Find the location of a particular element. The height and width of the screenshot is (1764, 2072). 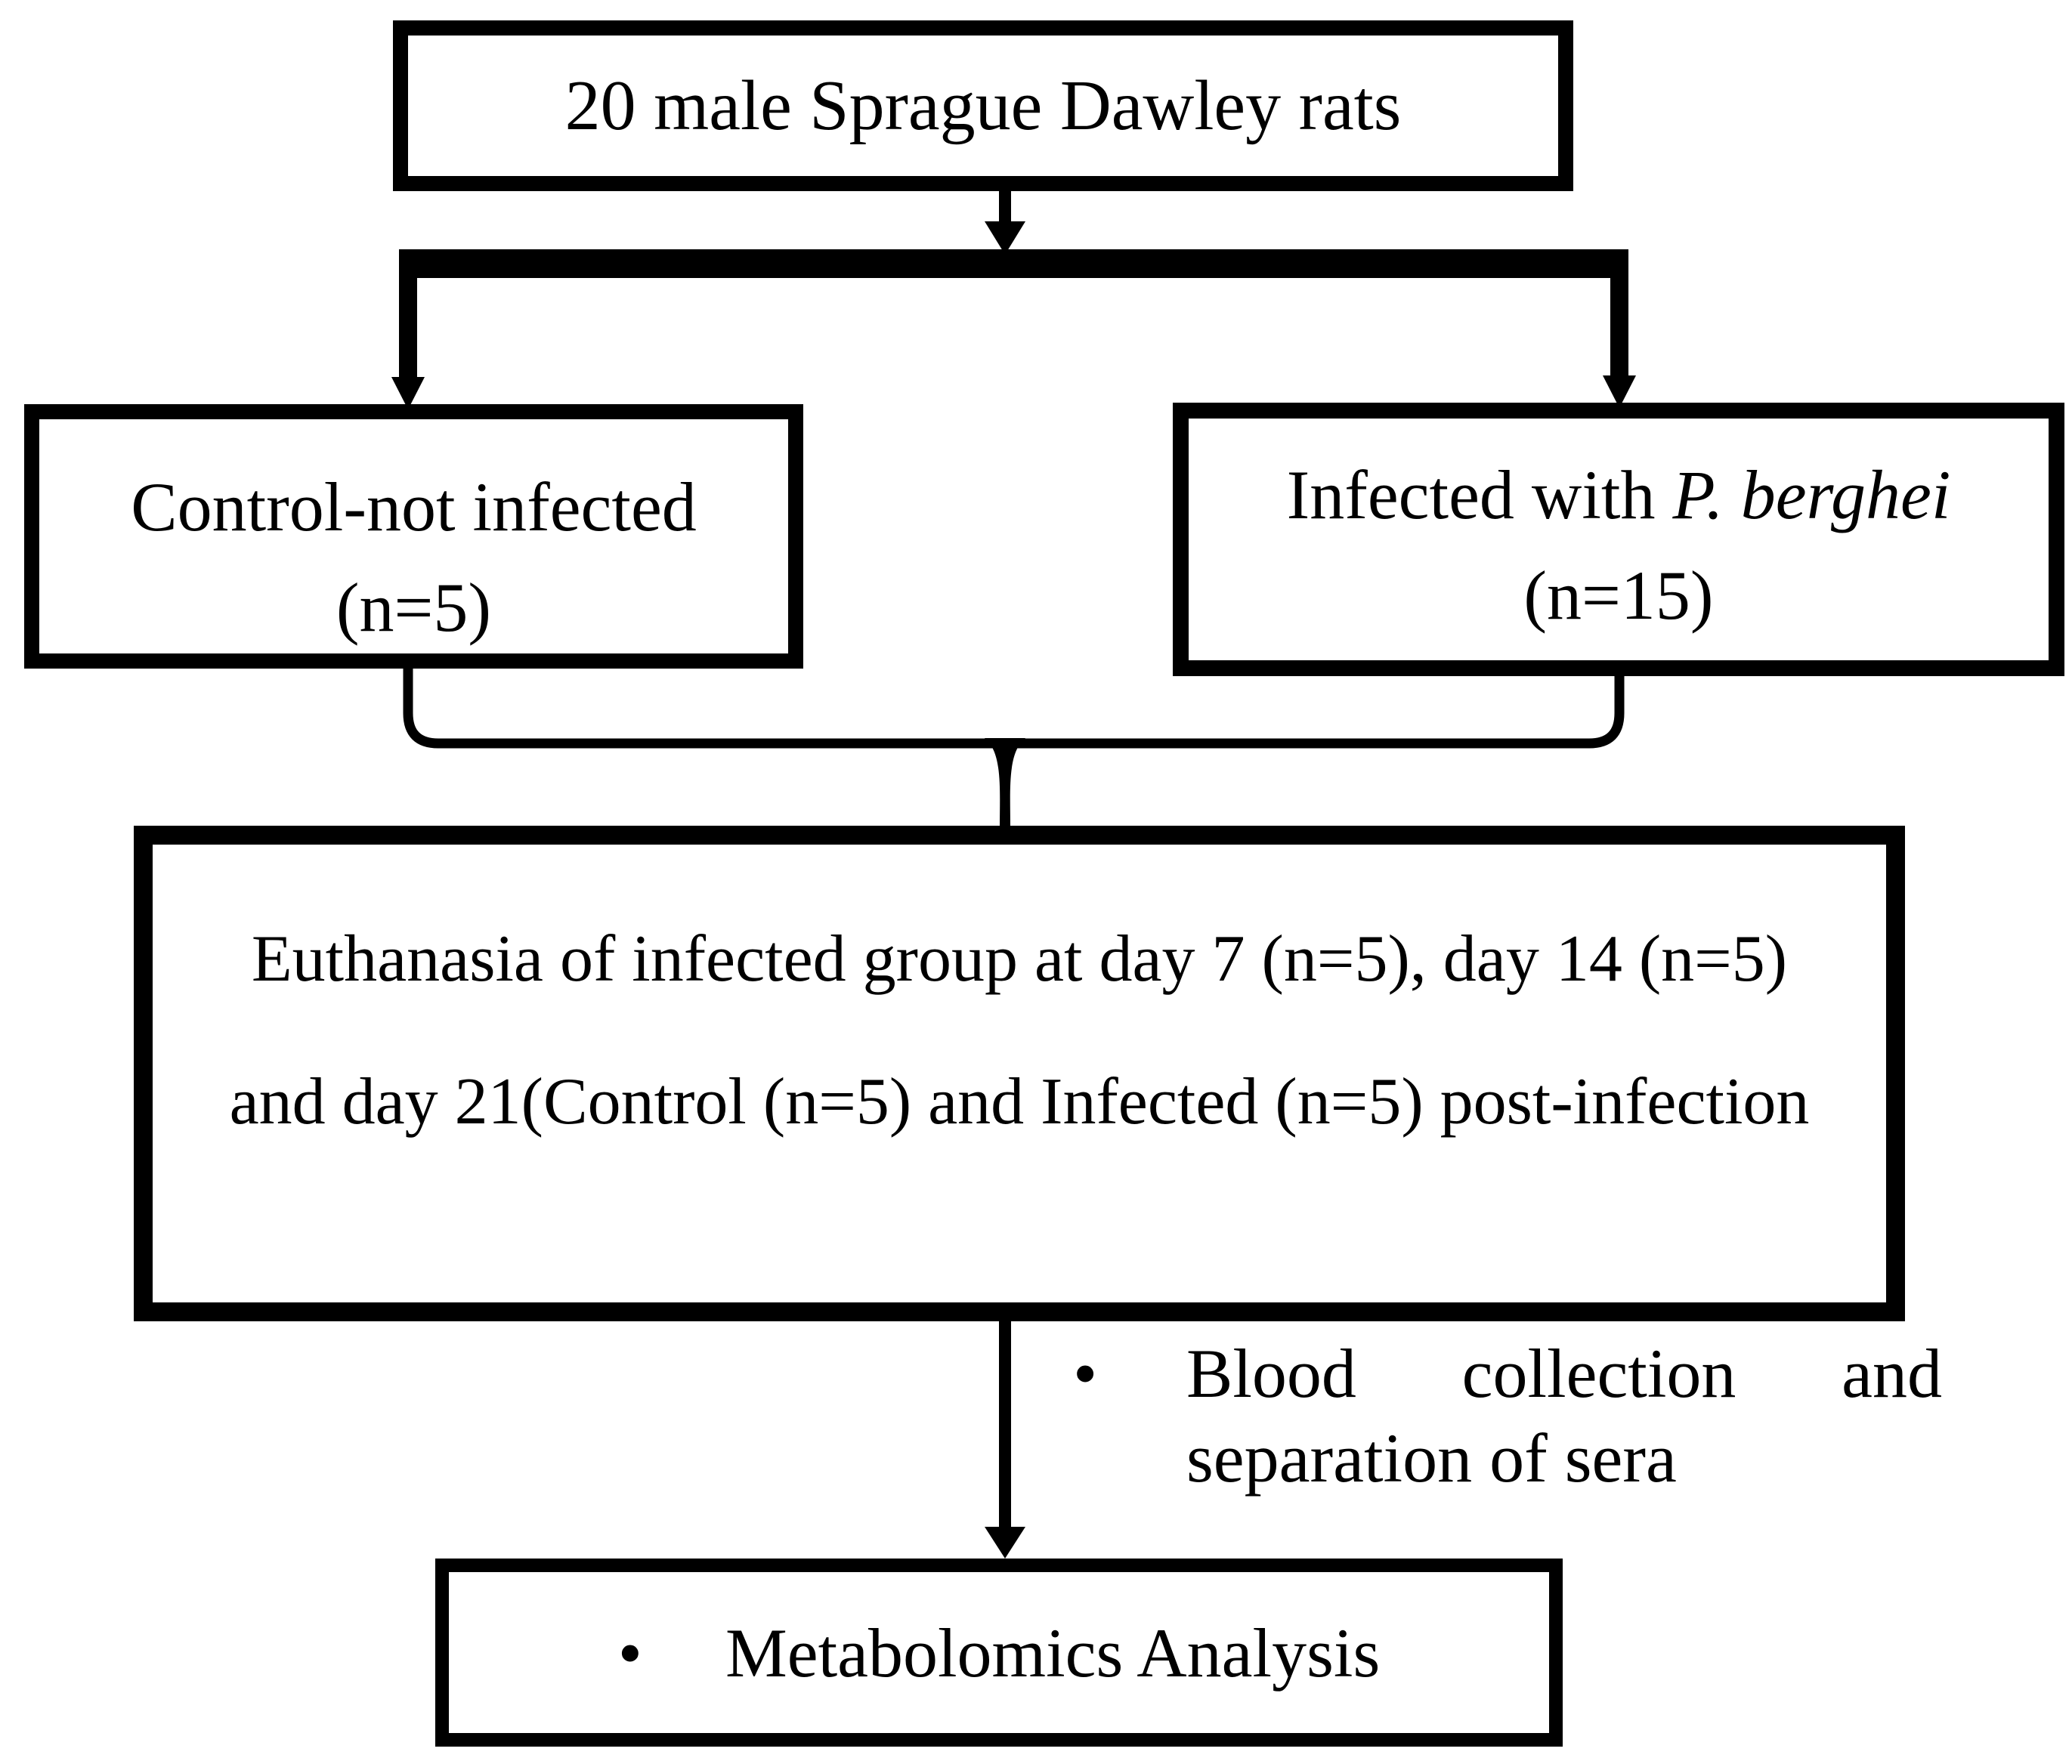

arrow-top-to-branch is located at coordinates (1005, 222).